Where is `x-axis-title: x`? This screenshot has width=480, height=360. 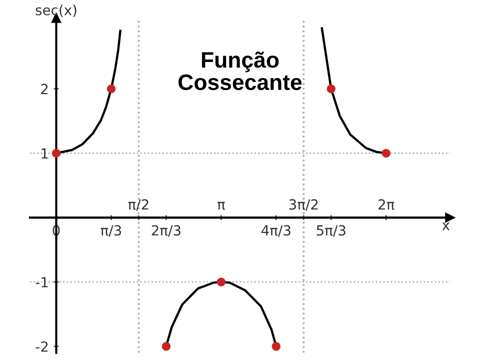
x-axis-title: x is located at coordinates (446, 226).